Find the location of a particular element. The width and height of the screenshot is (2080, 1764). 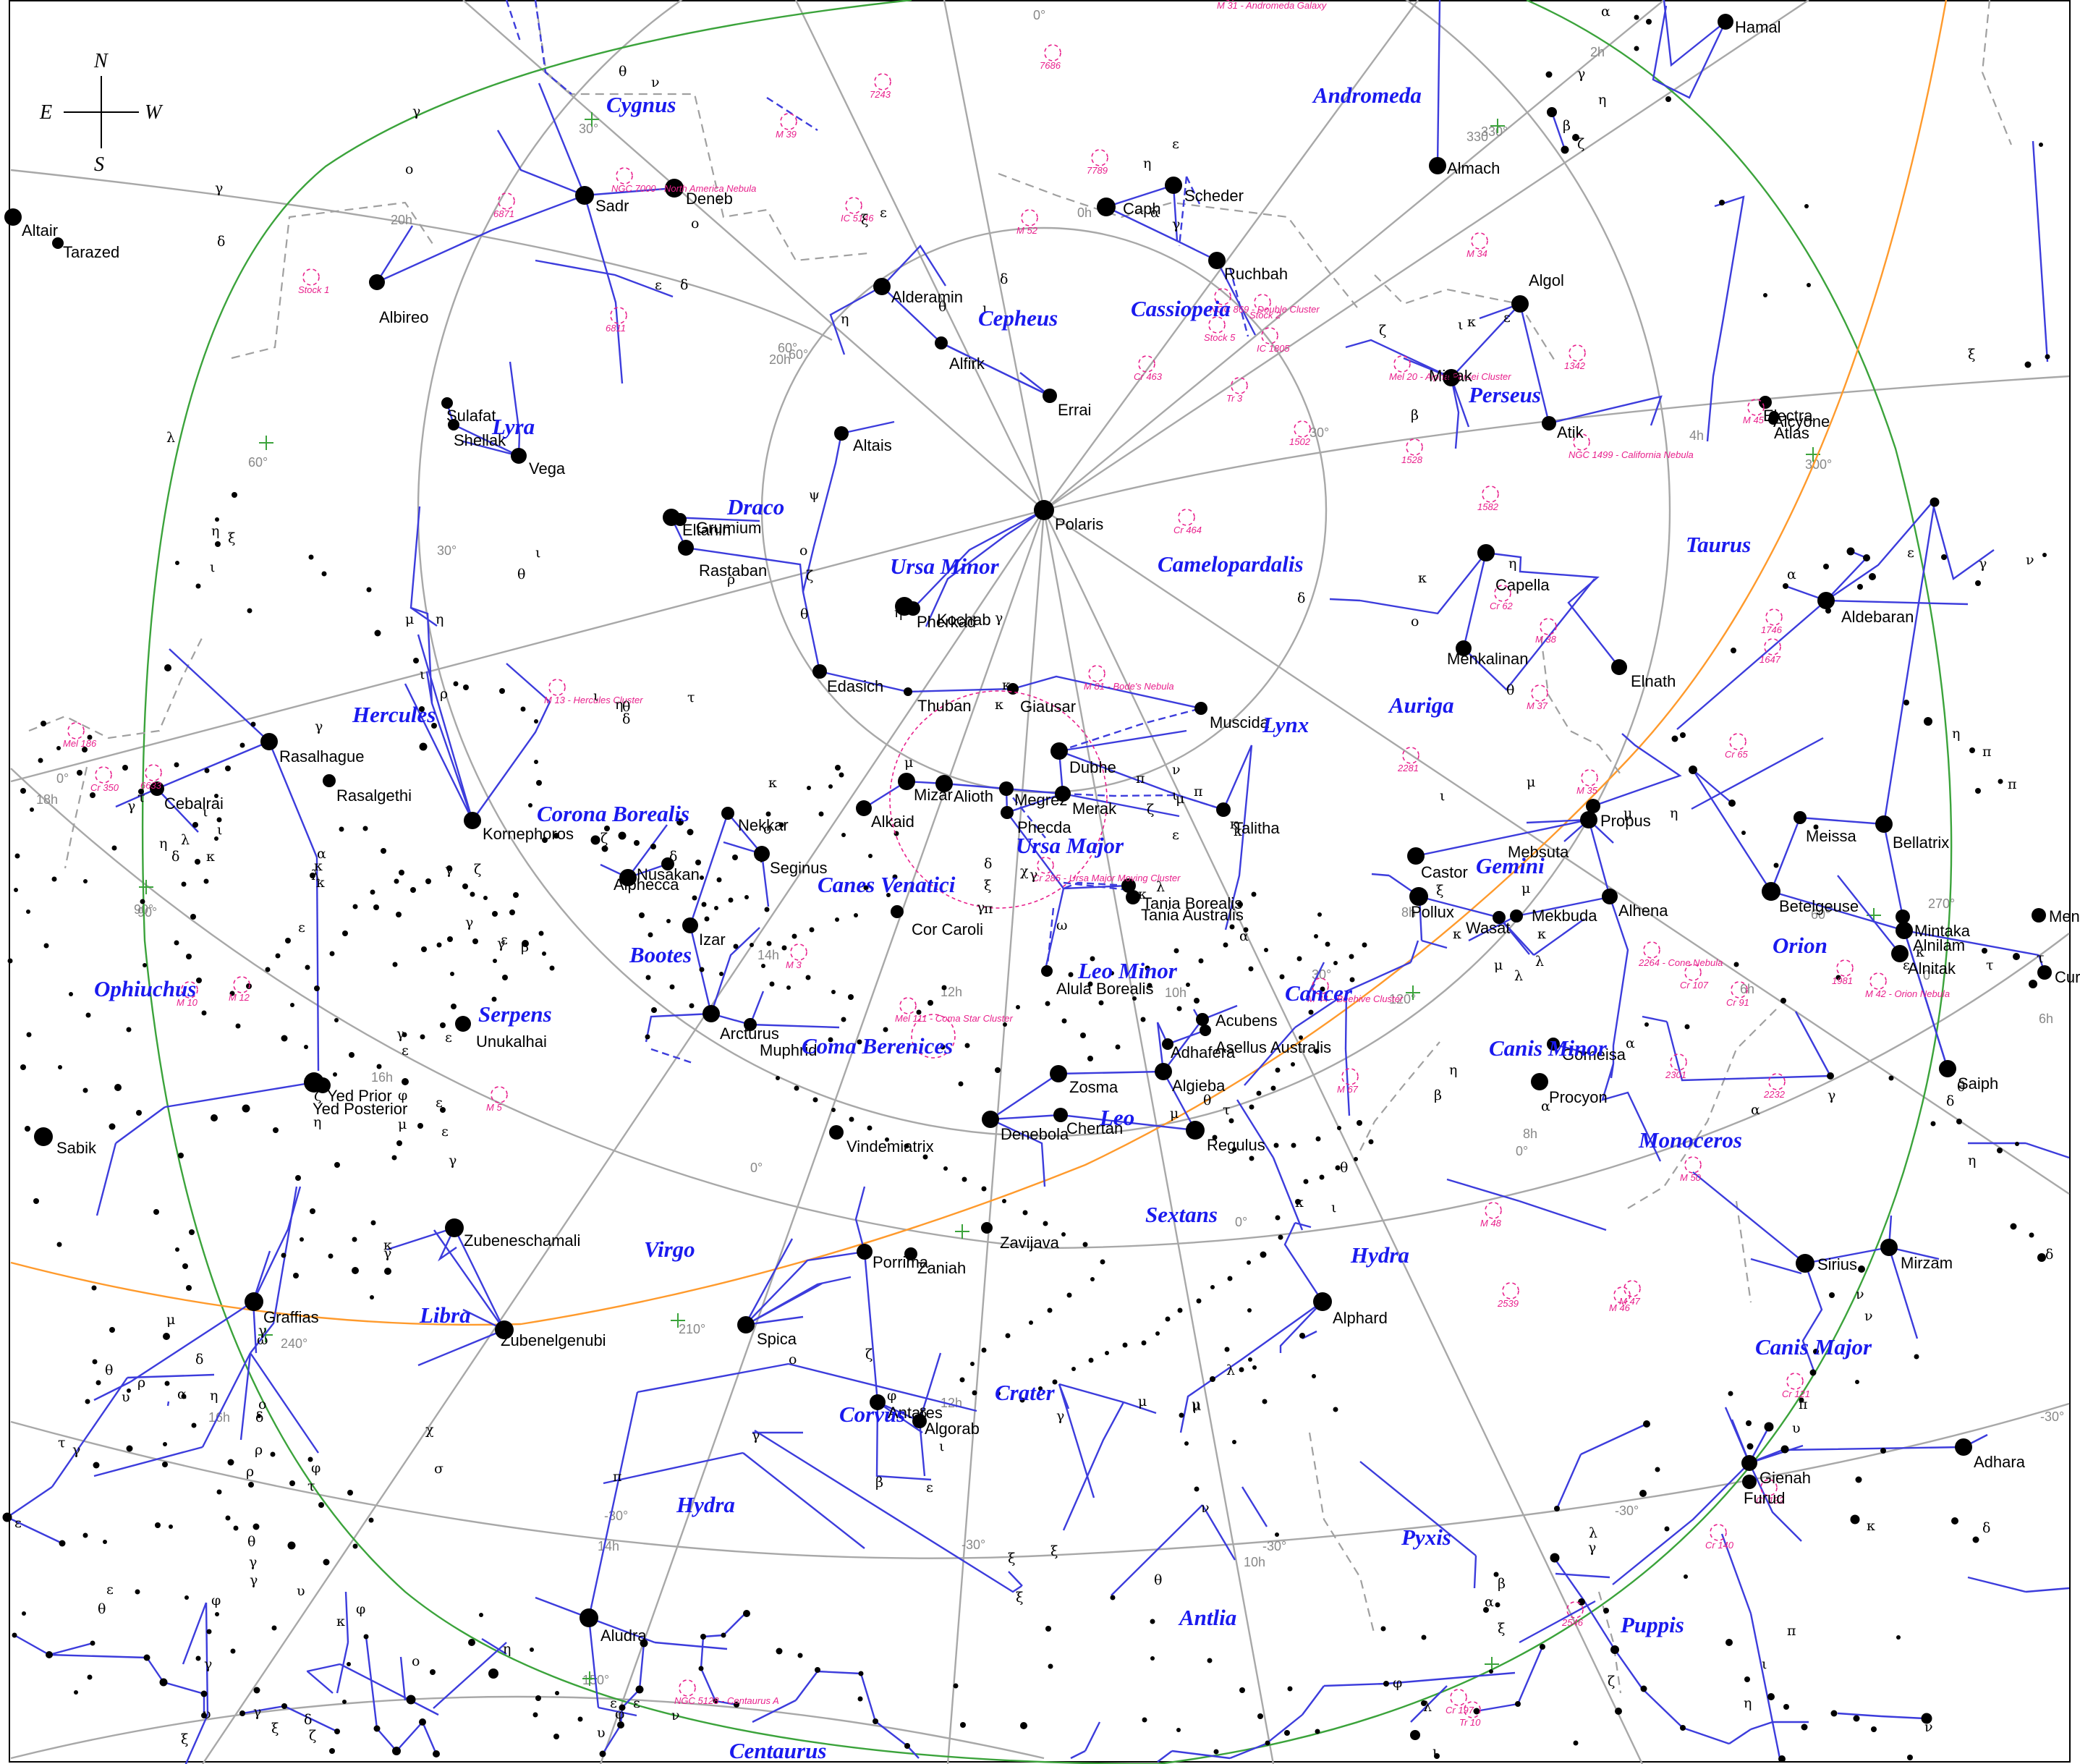

constellation-crater: Crater is located at coordinates (1026, 1392).